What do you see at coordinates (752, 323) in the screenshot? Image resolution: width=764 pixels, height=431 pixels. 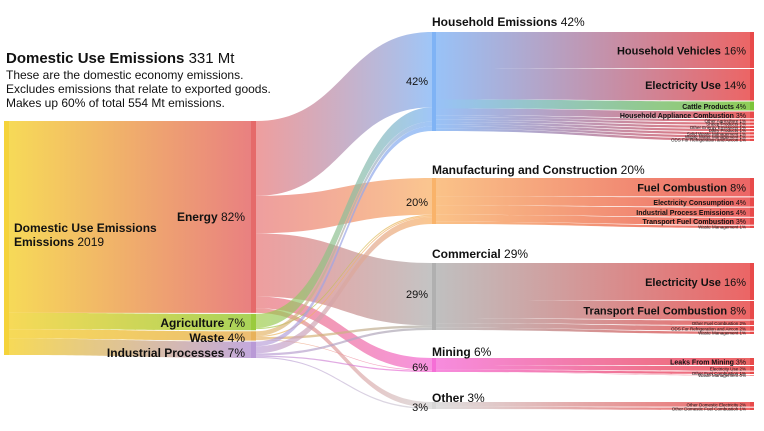 I see `item-bar-commercial-other-fuel-combustion` at bounding box center [752, 323].